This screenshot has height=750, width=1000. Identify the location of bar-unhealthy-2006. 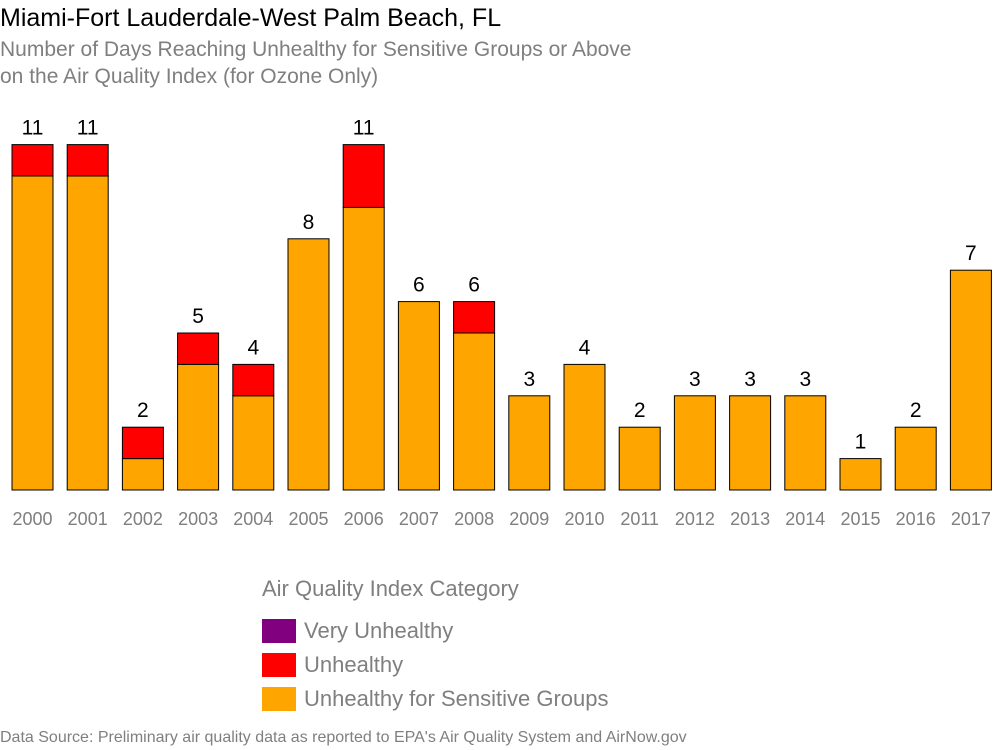
(363, 176).